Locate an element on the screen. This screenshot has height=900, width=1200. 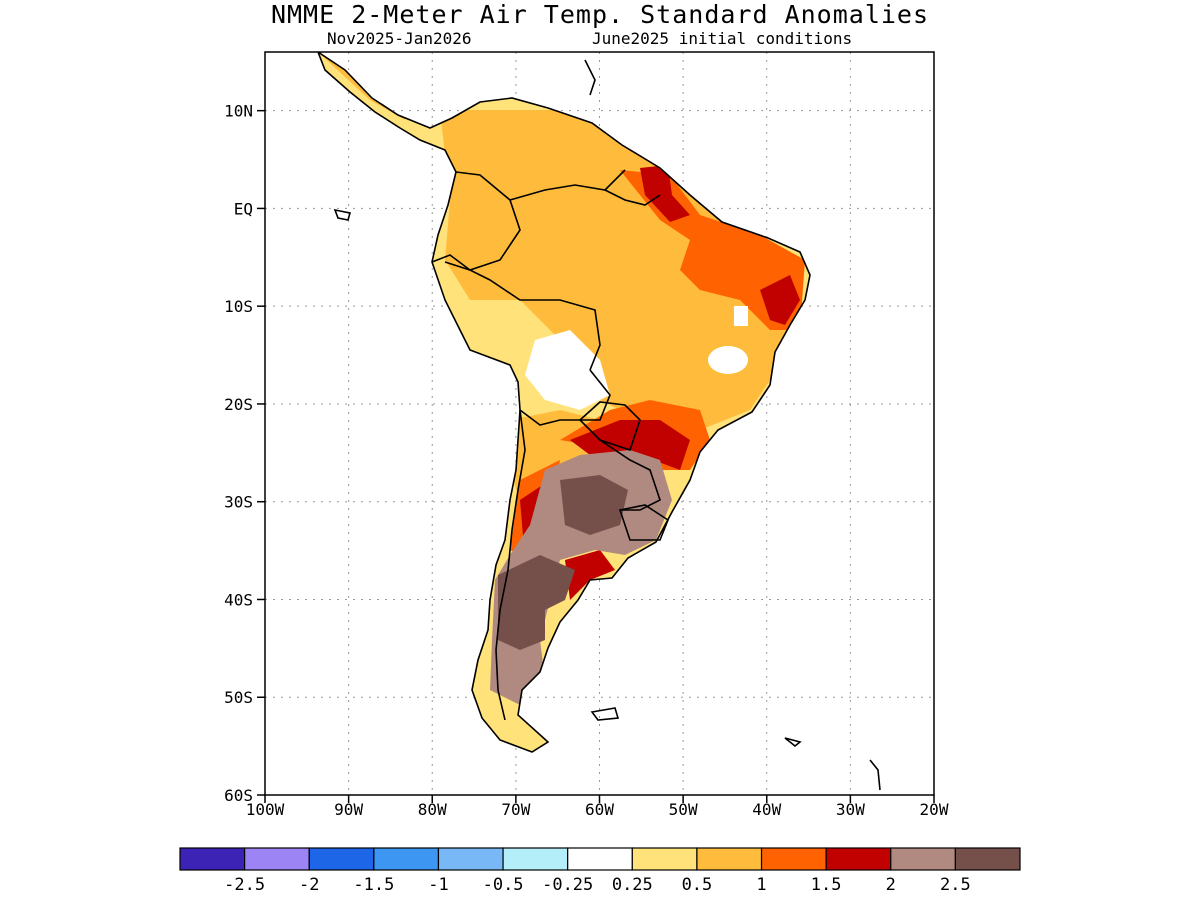
border-peru-brazil is located at coordinates (535, 320).